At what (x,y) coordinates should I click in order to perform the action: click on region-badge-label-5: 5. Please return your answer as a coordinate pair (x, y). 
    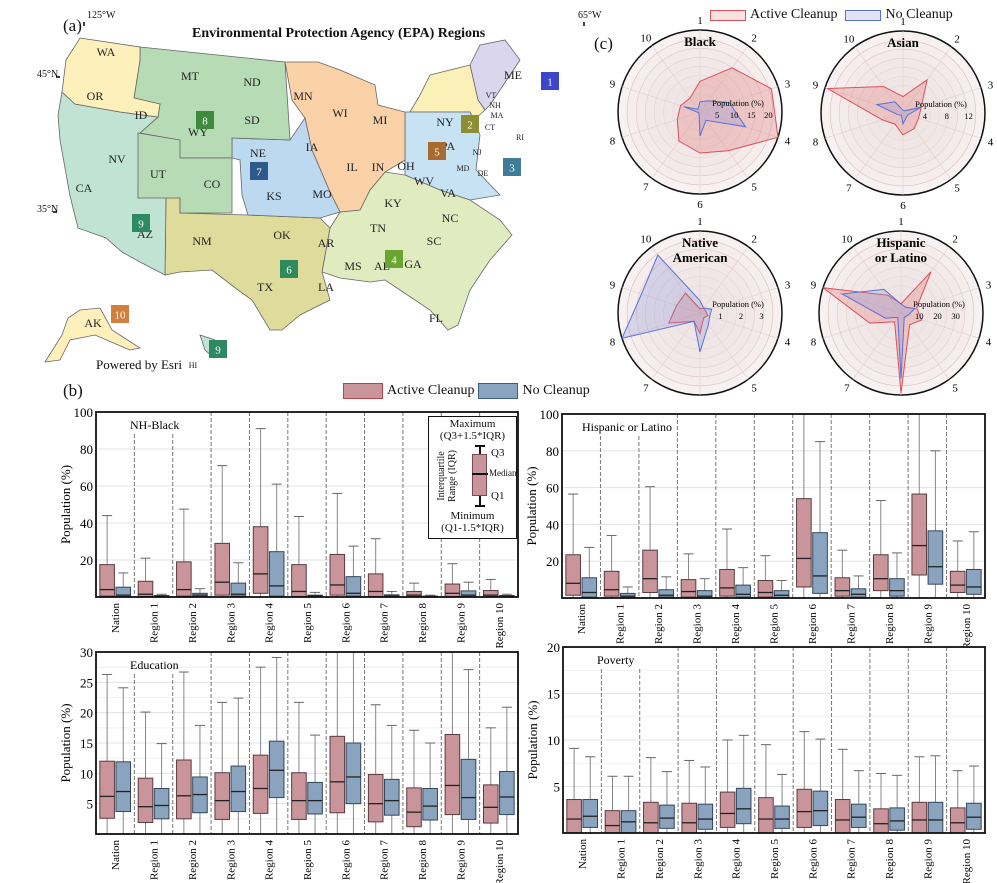
    Looking at the image, I should click on (437, 153).